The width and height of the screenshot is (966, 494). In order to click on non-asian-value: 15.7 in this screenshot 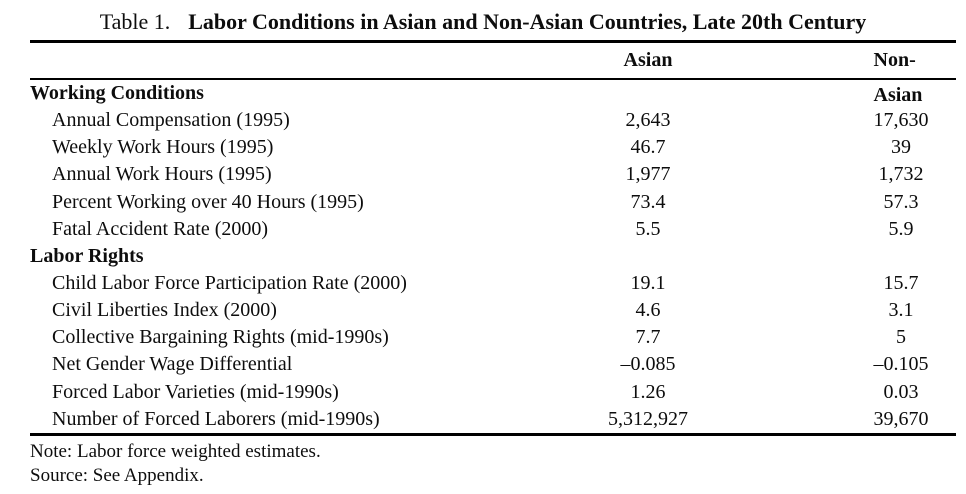, I will do `click(901, 282)`.